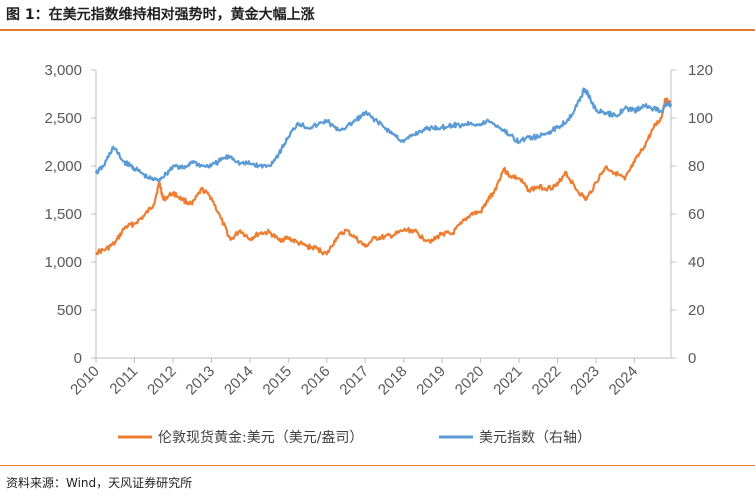 The height and width of the screenshot is (496, 755). Describe the element at coordinates (78, 358) in the screenshot. I see `left-tick-label: 0` at that location.